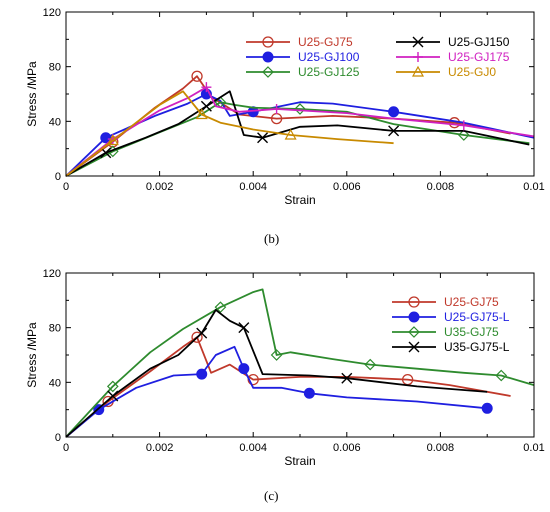  What do you see at coordinates (329, 57) in the screenshot?
I see `legend-label: U25-GJ100` at bounding box center [329, 57].